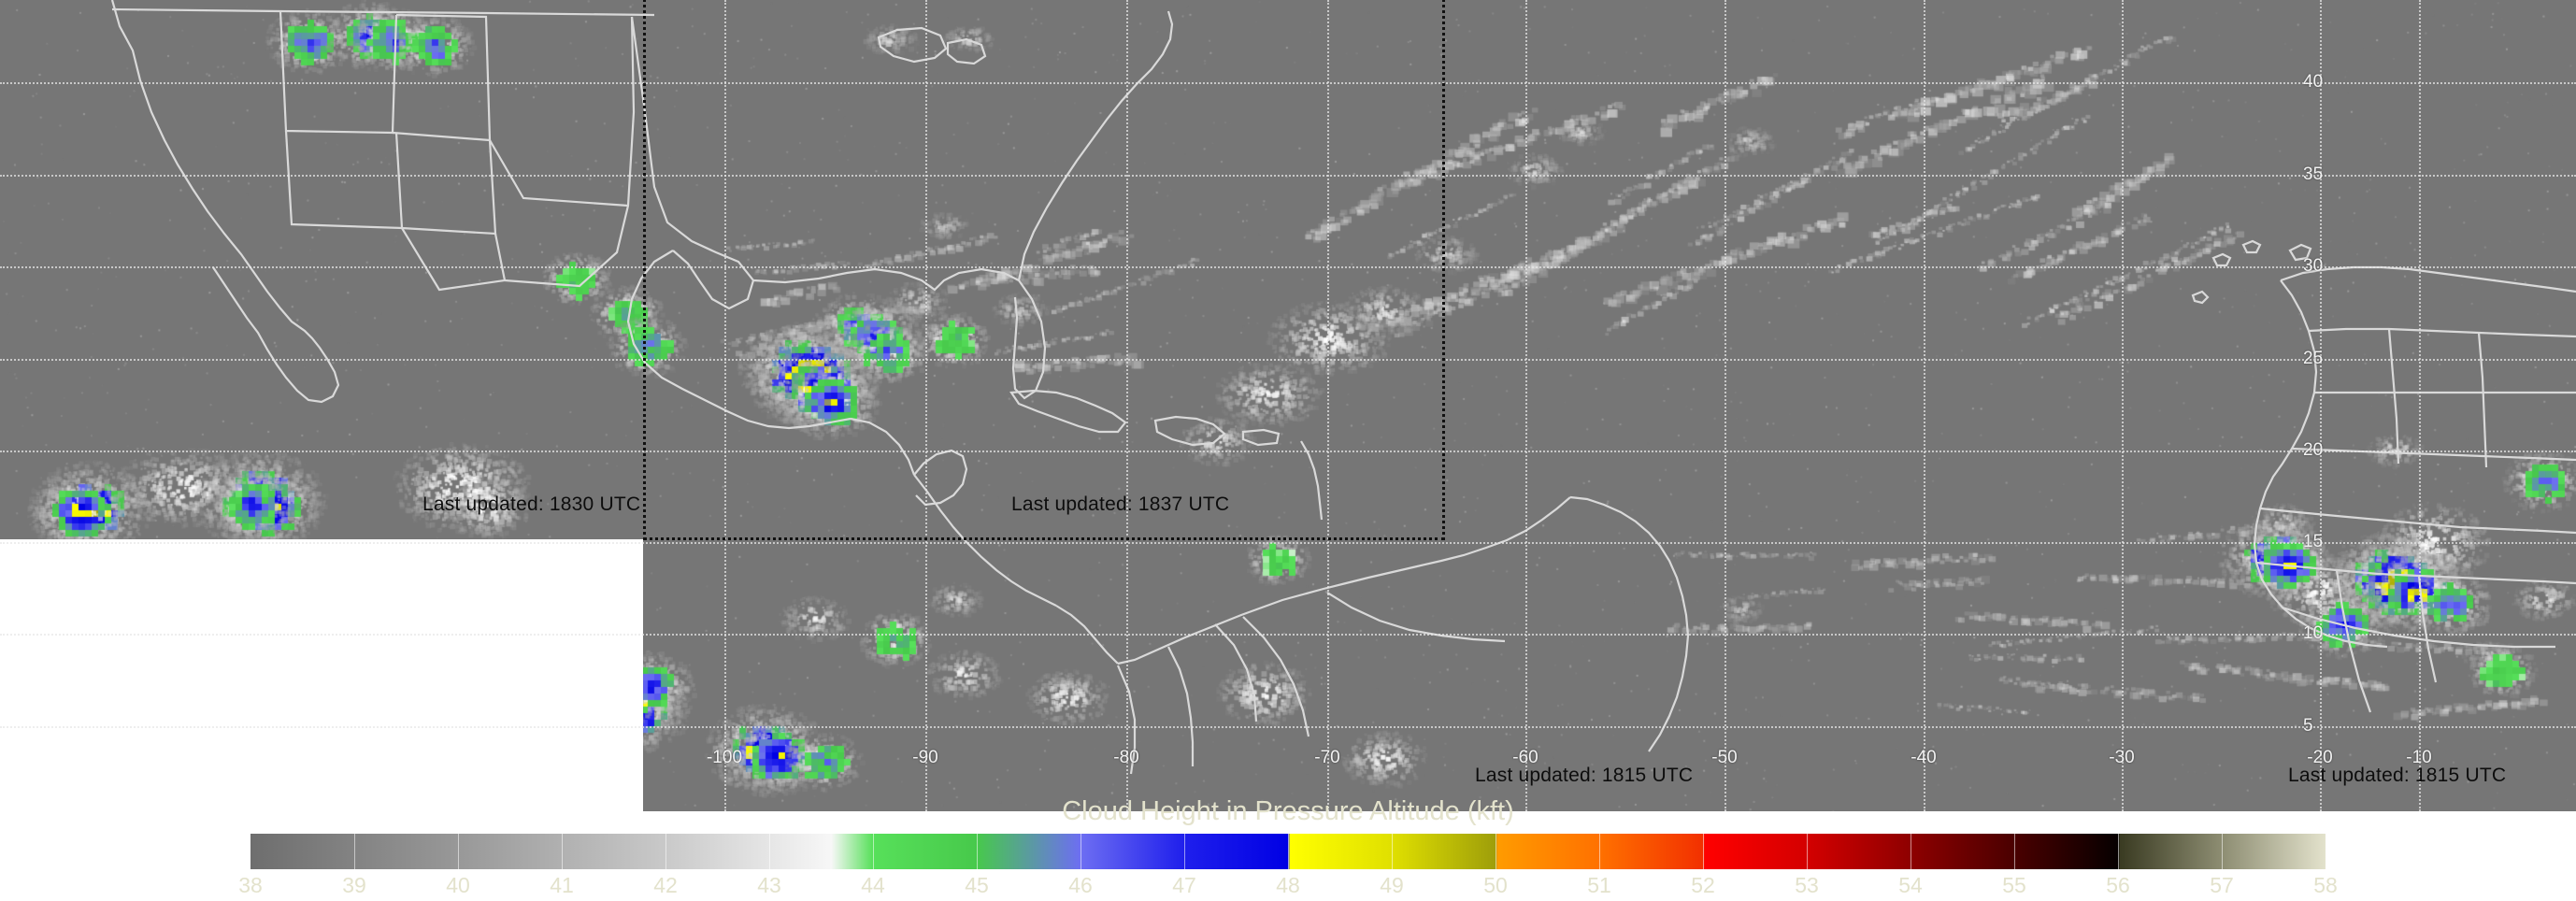 This screenshot has width=2576, height=901. Describe the element at coordinates (2308, 726) in the screenshot. I see `latitude-label: 5` at that location.